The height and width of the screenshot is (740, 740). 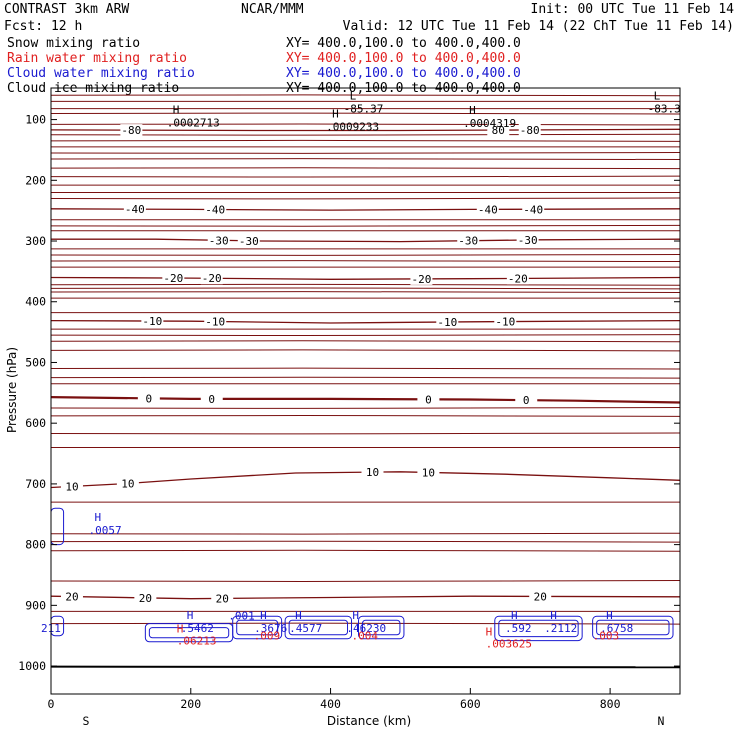 I want to click on north-label: N, so click(x=661, y=721).